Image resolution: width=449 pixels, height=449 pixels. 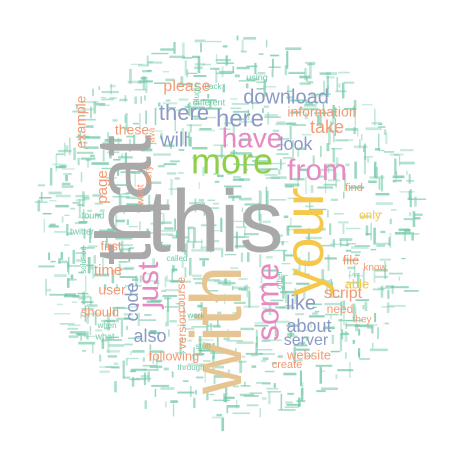 What do you see at coordinates (286, 97) in the screenshot?
I see `cloud-word-download: download` at bounding box center [286, 97].